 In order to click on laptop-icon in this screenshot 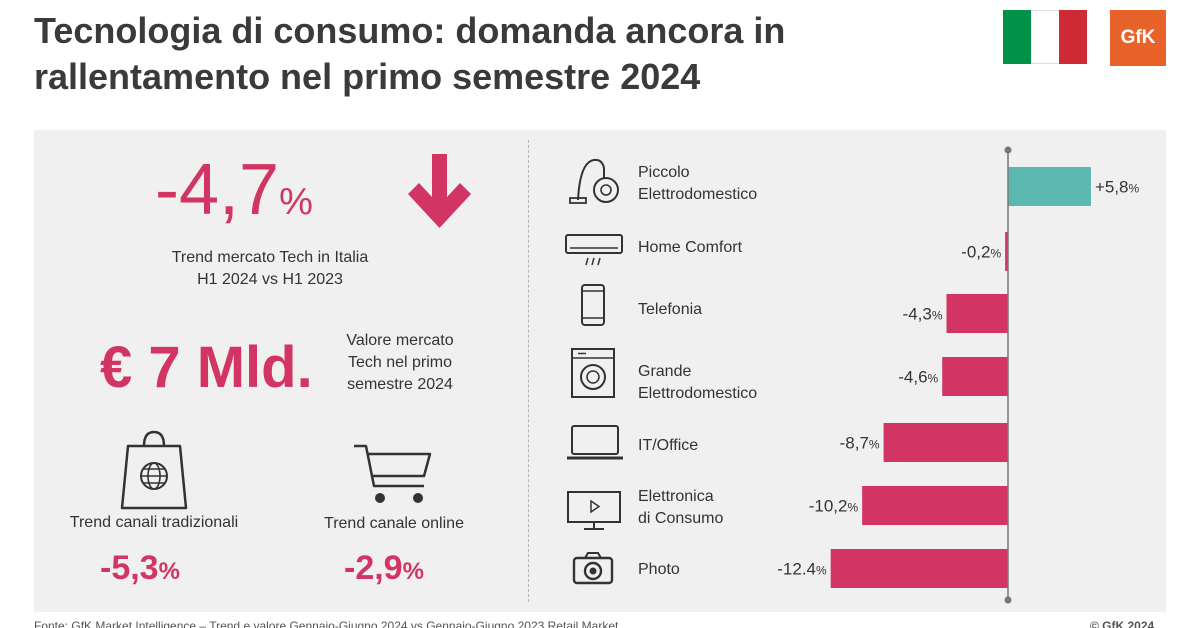, I will do `click(595, 442)`.